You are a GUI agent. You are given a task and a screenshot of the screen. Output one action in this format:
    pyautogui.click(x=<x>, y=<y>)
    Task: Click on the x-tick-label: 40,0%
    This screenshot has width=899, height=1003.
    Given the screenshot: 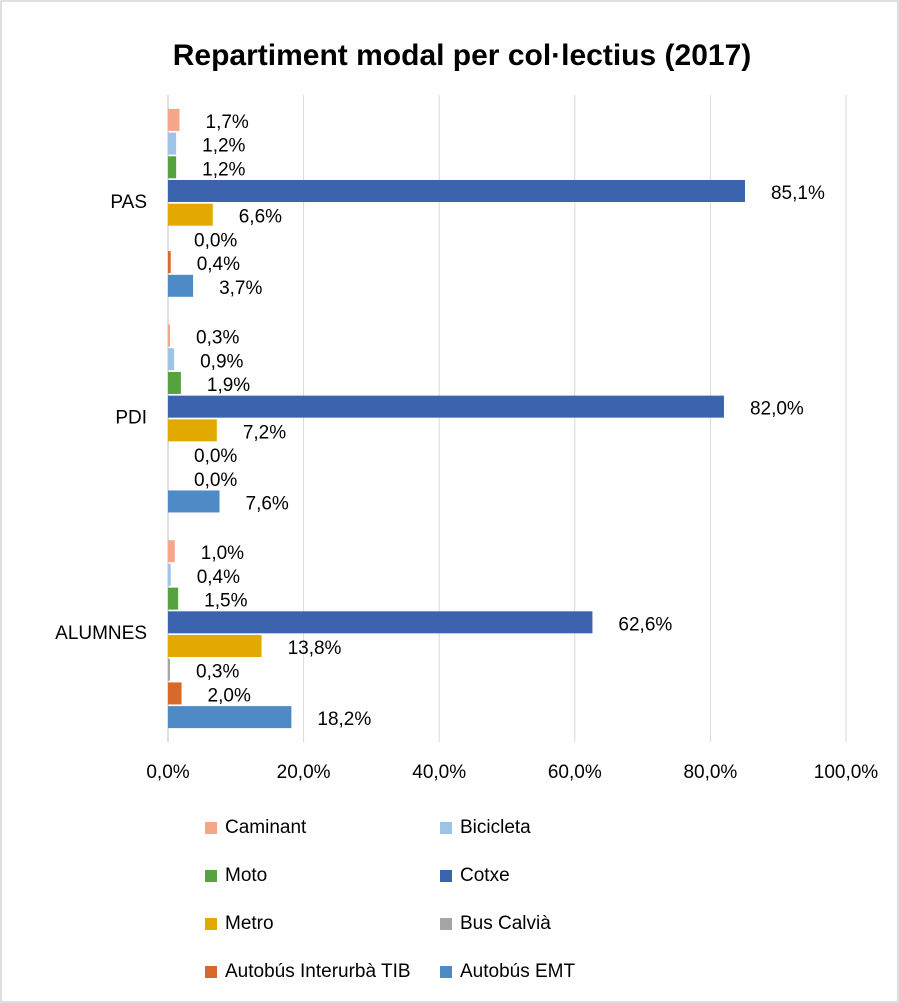 What is the action you would take?
    pyautogui.click(x=439, y=772)
    